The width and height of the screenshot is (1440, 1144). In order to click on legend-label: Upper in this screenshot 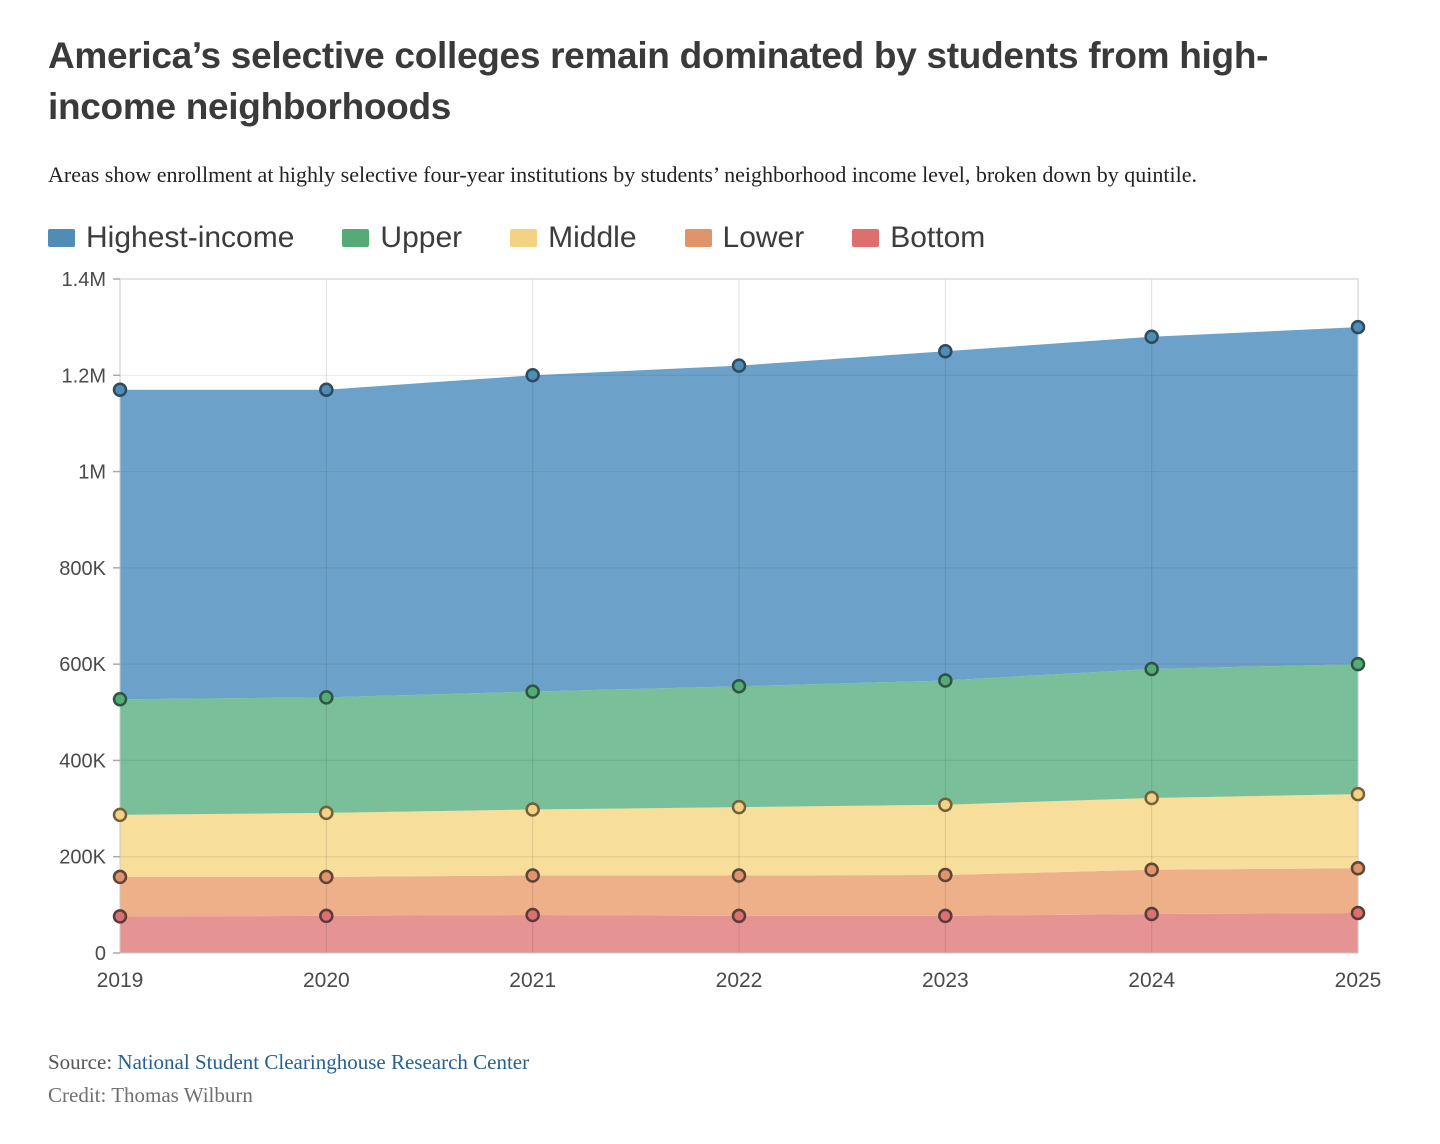, I will do `click(421, 238)`.